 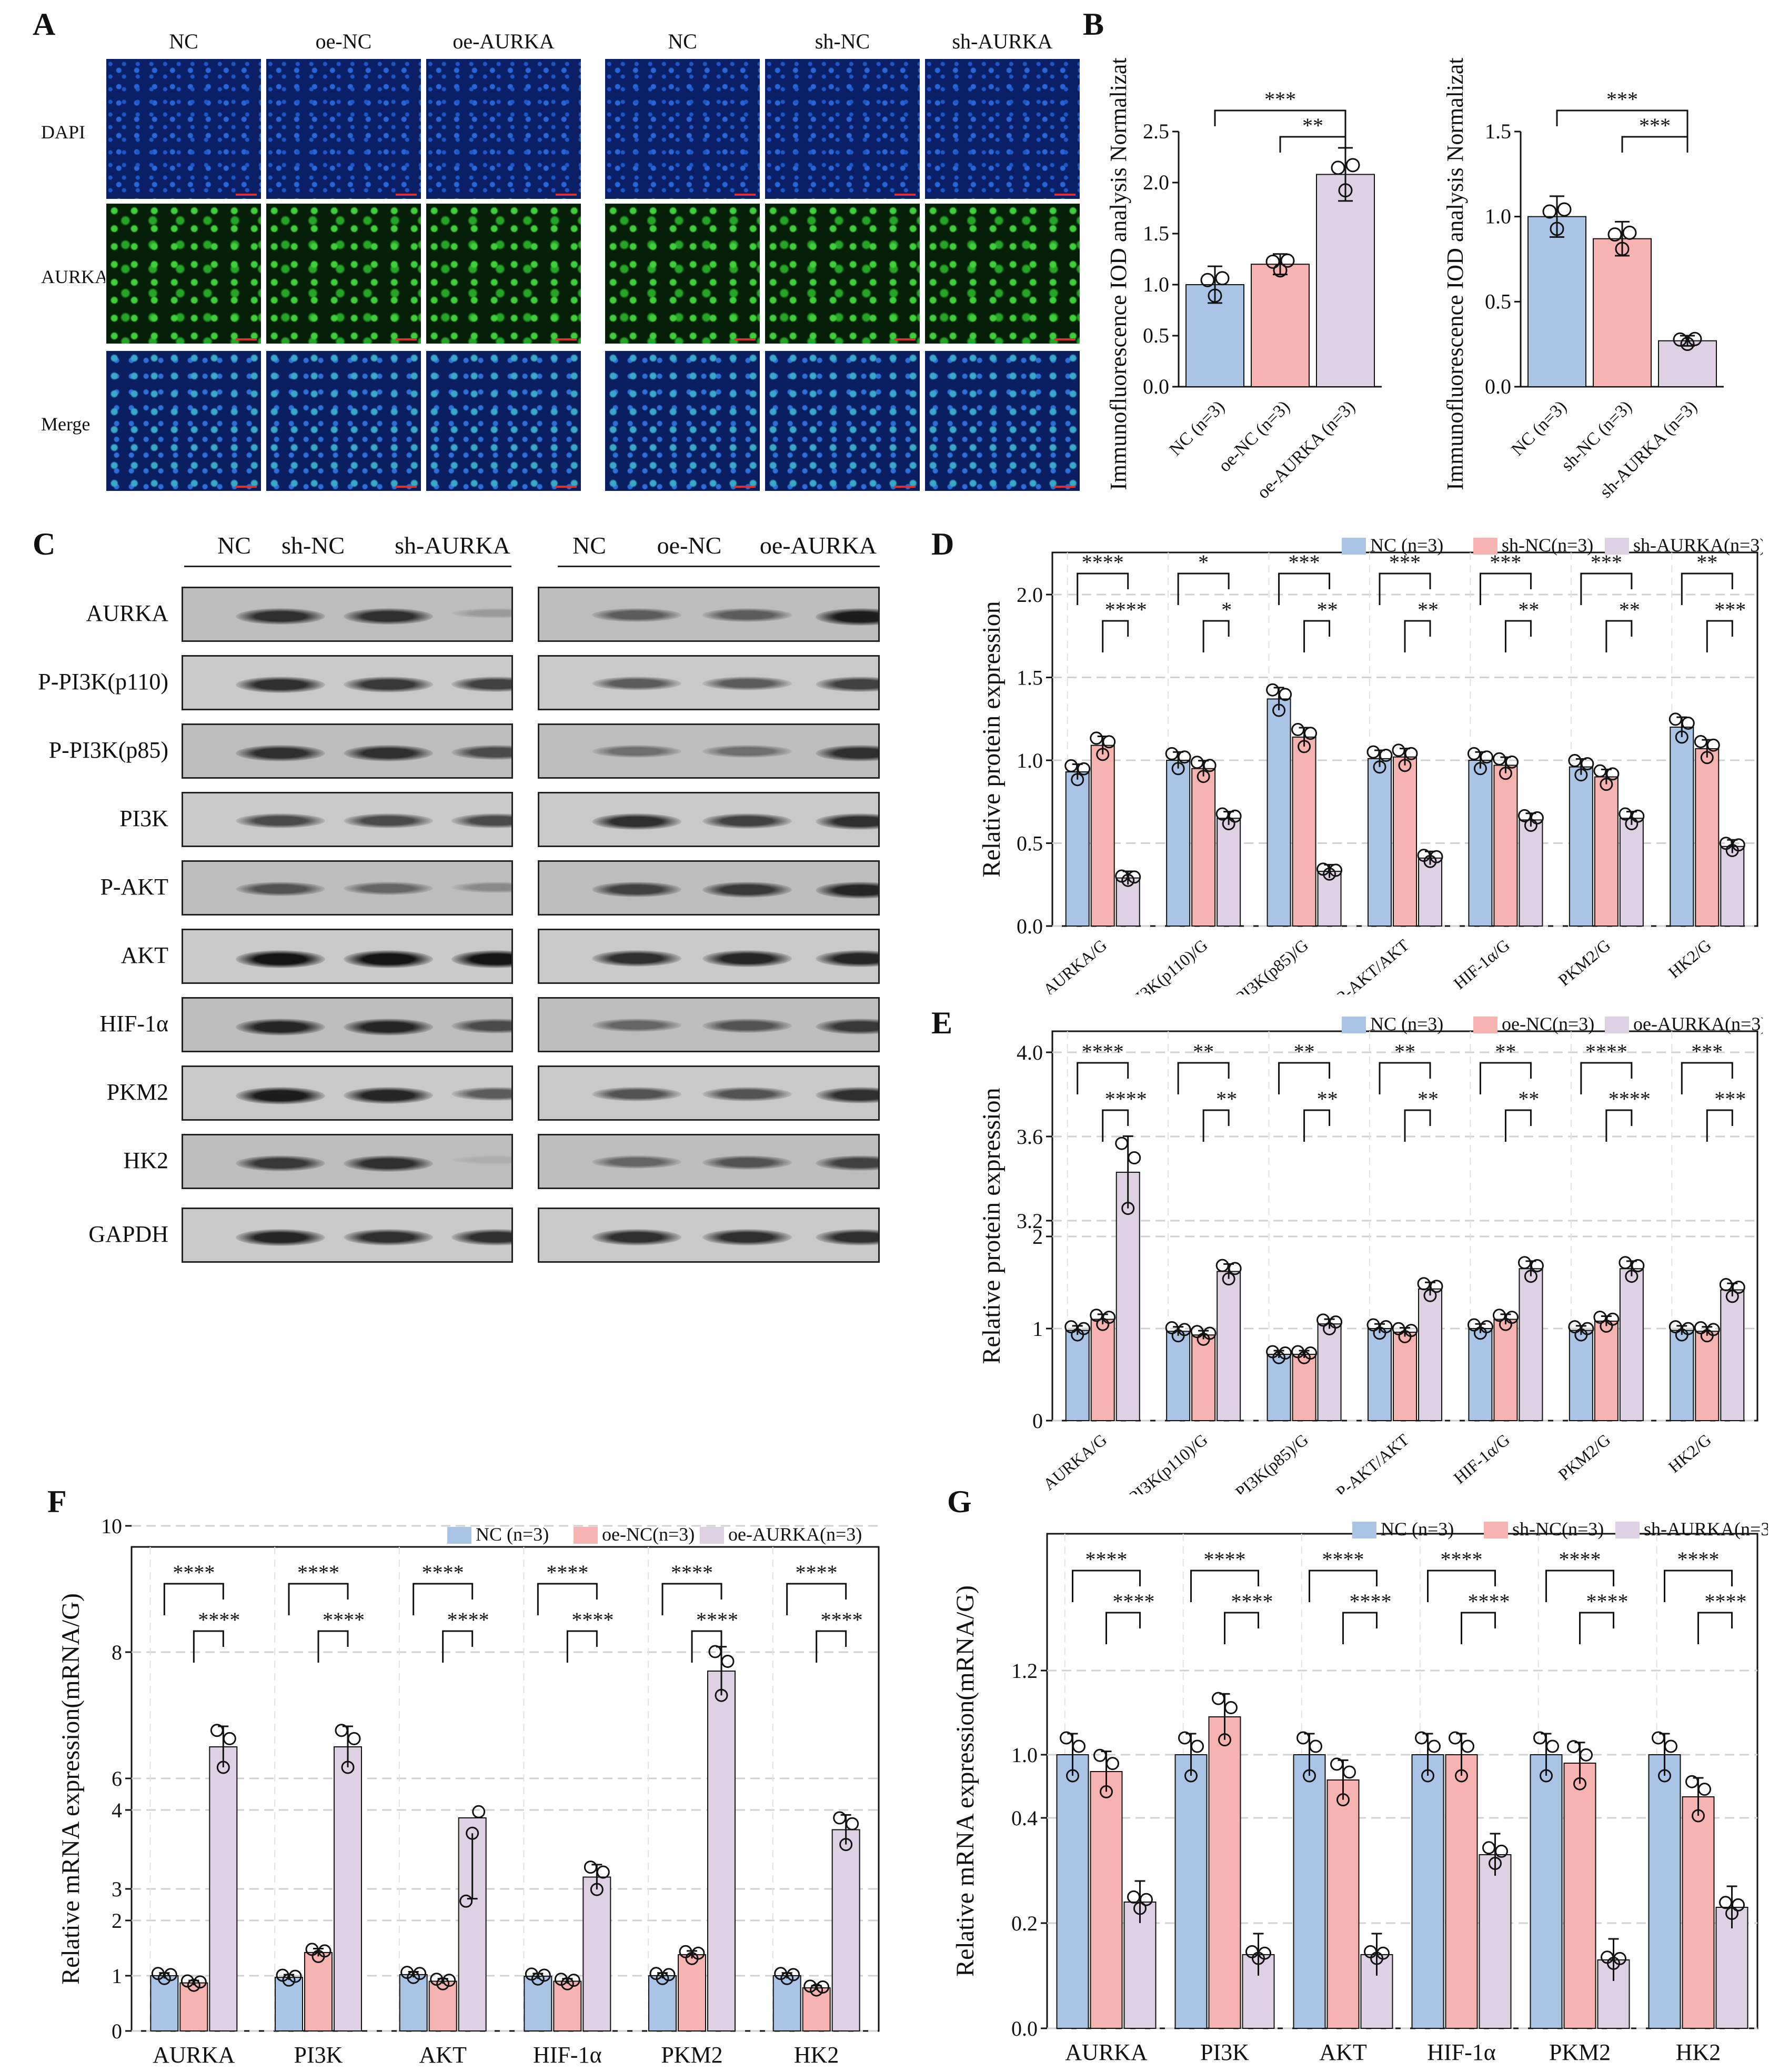 What do you see at coordinates (117, 1779) in the screenshot?
I see `y-tick-label: 6` at bounding box center [117, 1779].